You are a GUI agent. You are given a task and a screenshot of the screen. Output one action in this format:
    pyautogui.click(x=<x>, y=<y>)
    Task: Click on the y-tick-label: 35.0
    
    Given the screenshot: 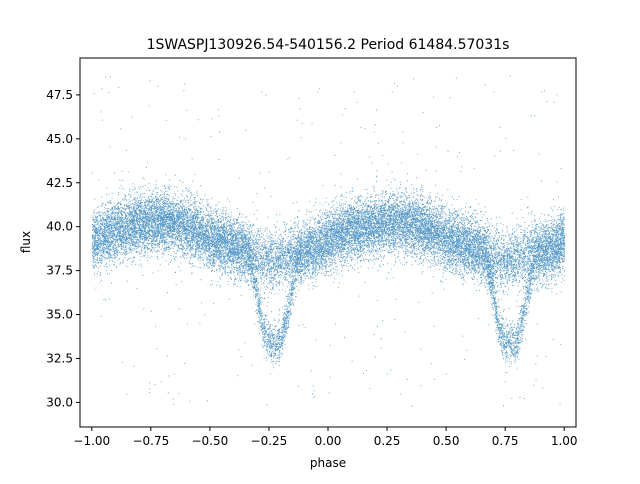 What is the action you would take?
    pyautogui.click(x=59, y=315)
    